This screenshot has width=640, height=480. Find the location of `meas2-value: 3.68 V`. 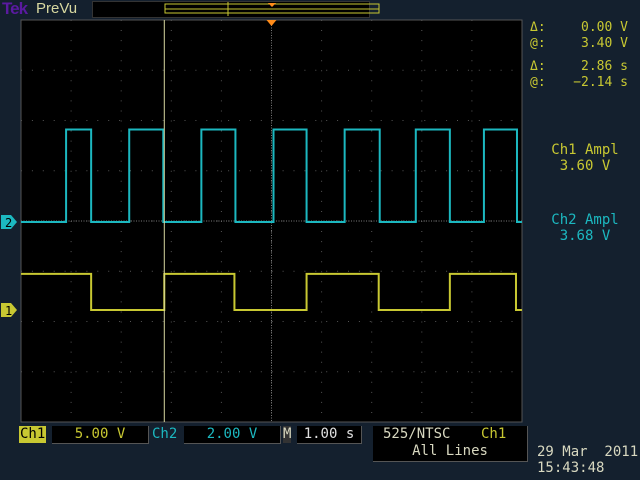

meas2-value: 3.68 V is located at coordinates (585, 236).